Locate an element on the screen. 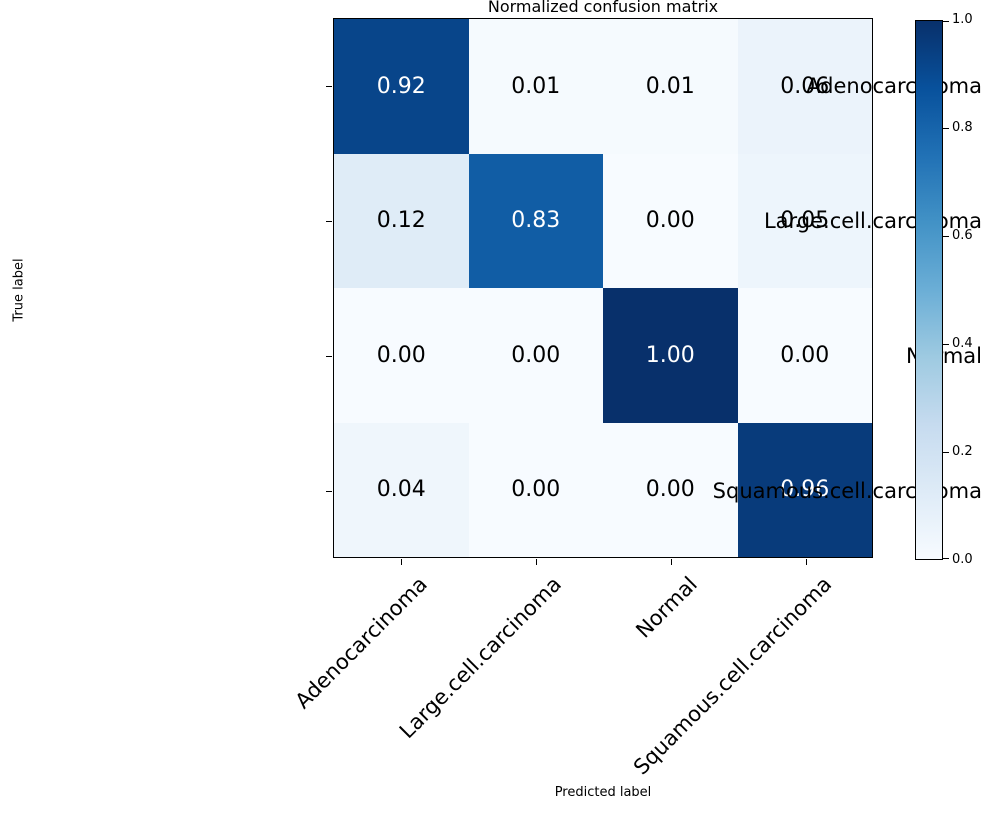 Image resolution: width=982 pixels, height=813 pixels. matrix-cell-r2c0: 0.00 is located at coordinates (401, 355).